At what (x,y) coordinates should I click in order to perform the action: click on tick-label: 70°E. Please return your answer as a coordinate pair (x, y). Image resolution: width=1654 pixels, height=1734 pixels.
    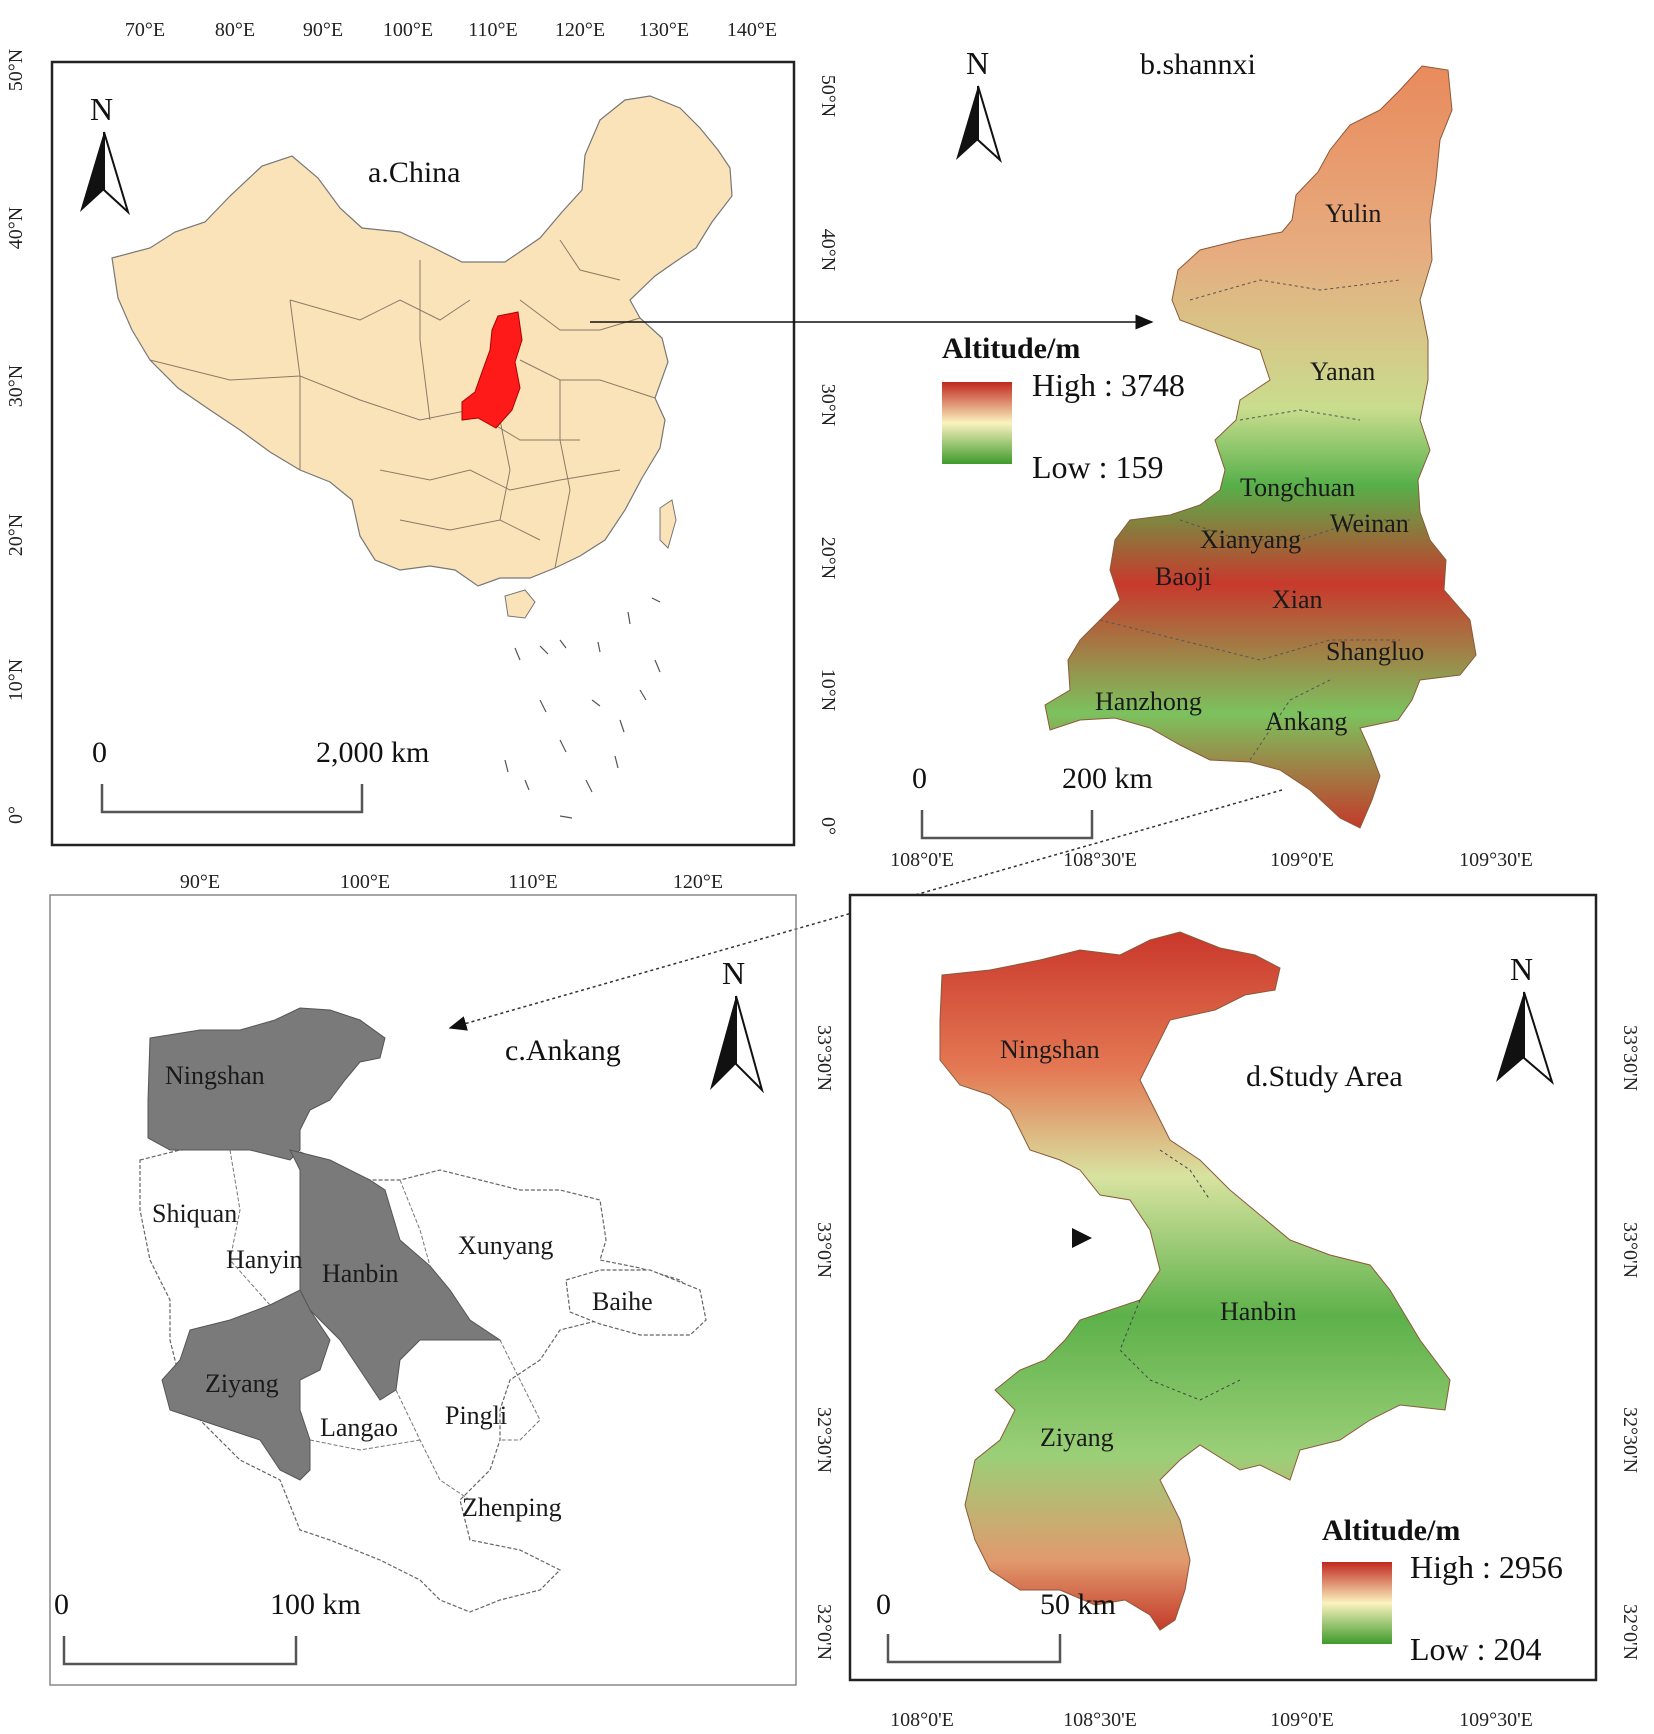
    Looking at the image, I should click on (145, 30).